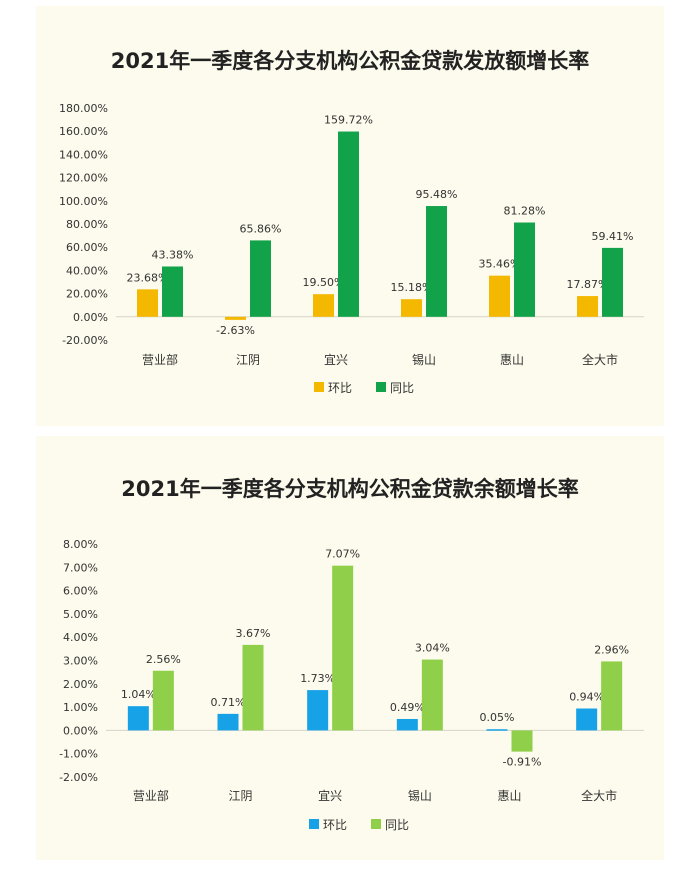  What do you see at coordinates (522, 762) in the screenshot?
I see `data-label: -0.91%` at bounding box center [522, 762].